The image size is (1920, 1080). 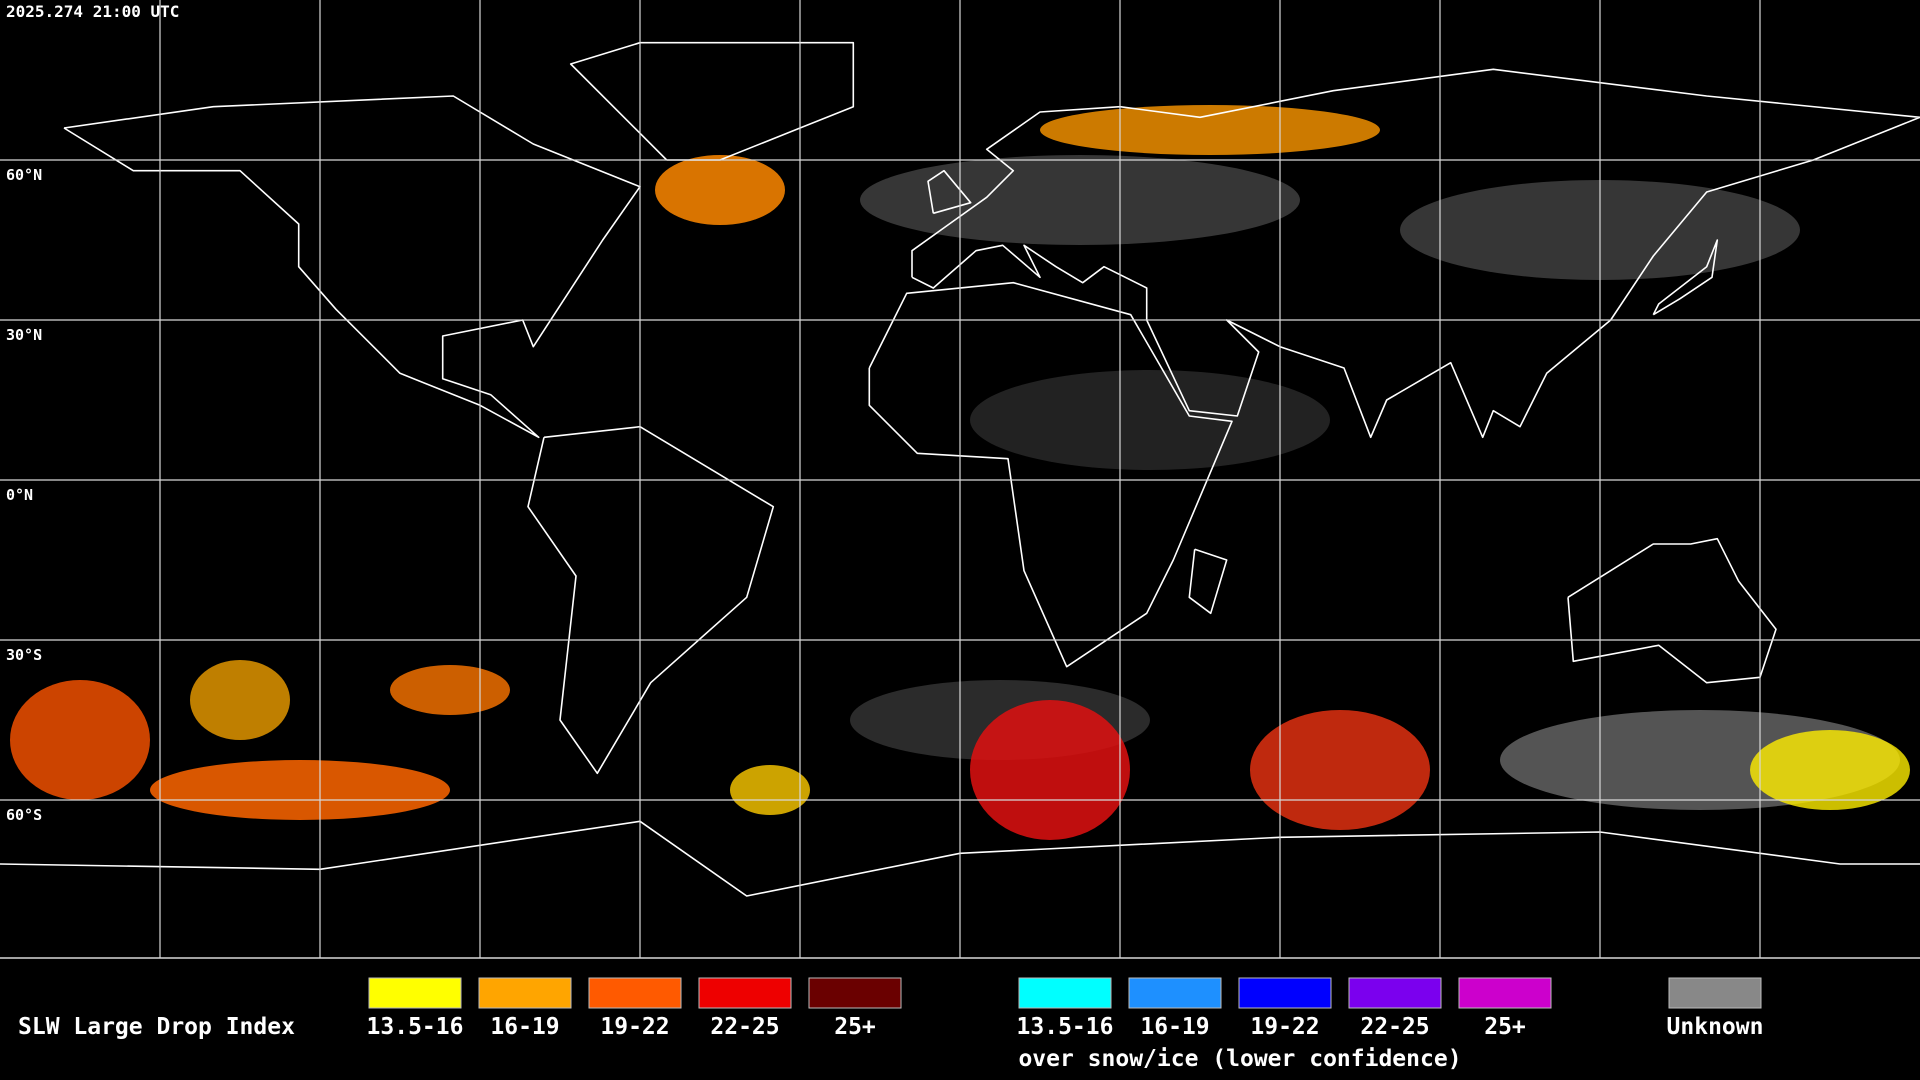 I want to click on lat-label: 30°N, so click(x=24, y=335).